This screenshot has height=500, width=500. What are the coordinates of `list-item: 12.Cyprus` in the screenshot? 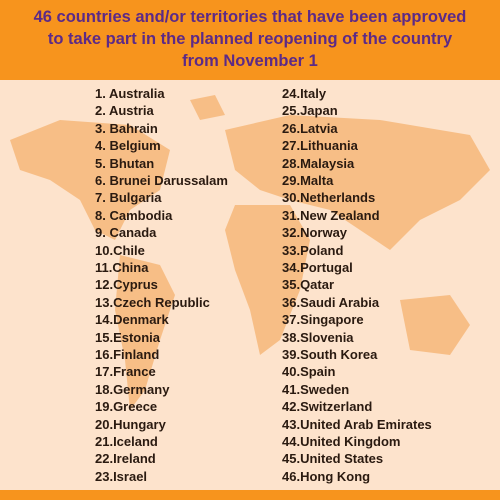 It's located at (126, 285).